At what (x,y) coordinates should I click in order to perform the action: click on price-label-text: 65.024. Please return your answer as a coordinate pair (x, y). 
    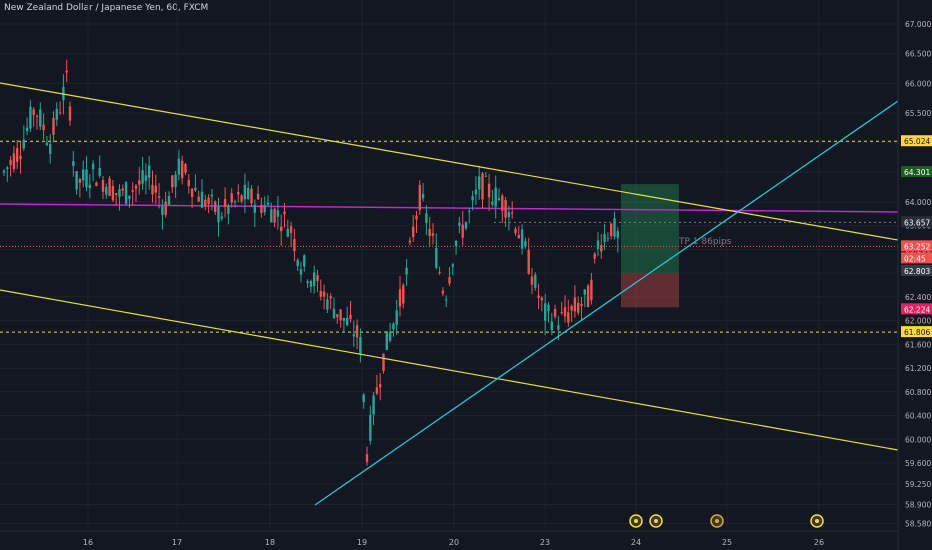
    Looking at the image, I should click on (917, 141).